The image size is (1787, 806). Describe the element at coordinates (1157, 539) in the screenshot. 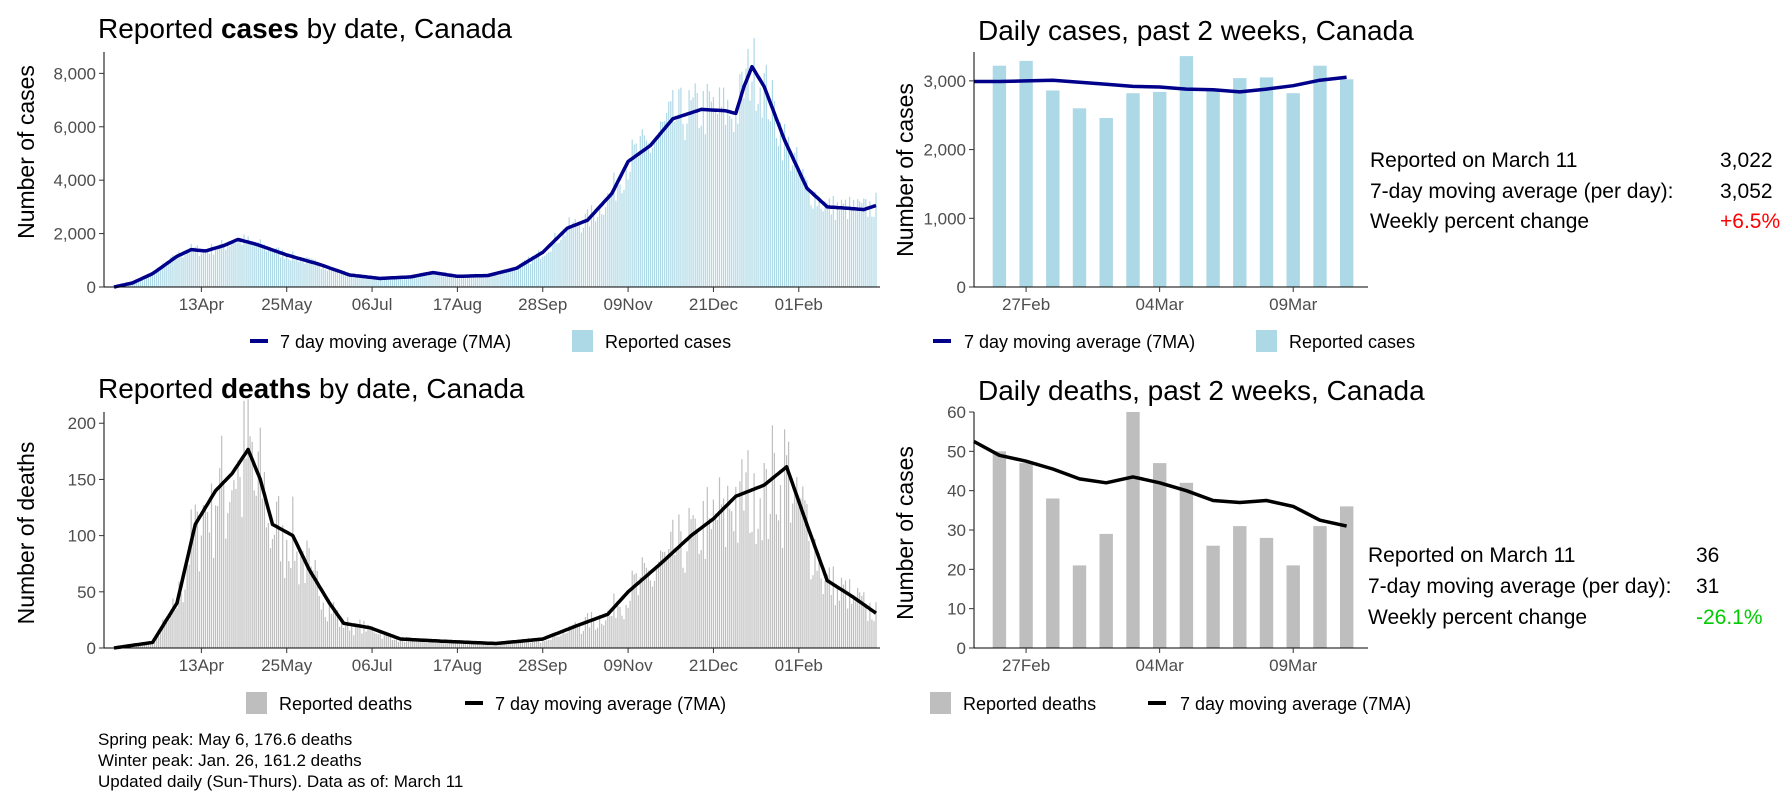

I see `deaths-2wk-axes: 0 10 20 30 40 50 60 27Feb 04Mar 09Mar` at that location.